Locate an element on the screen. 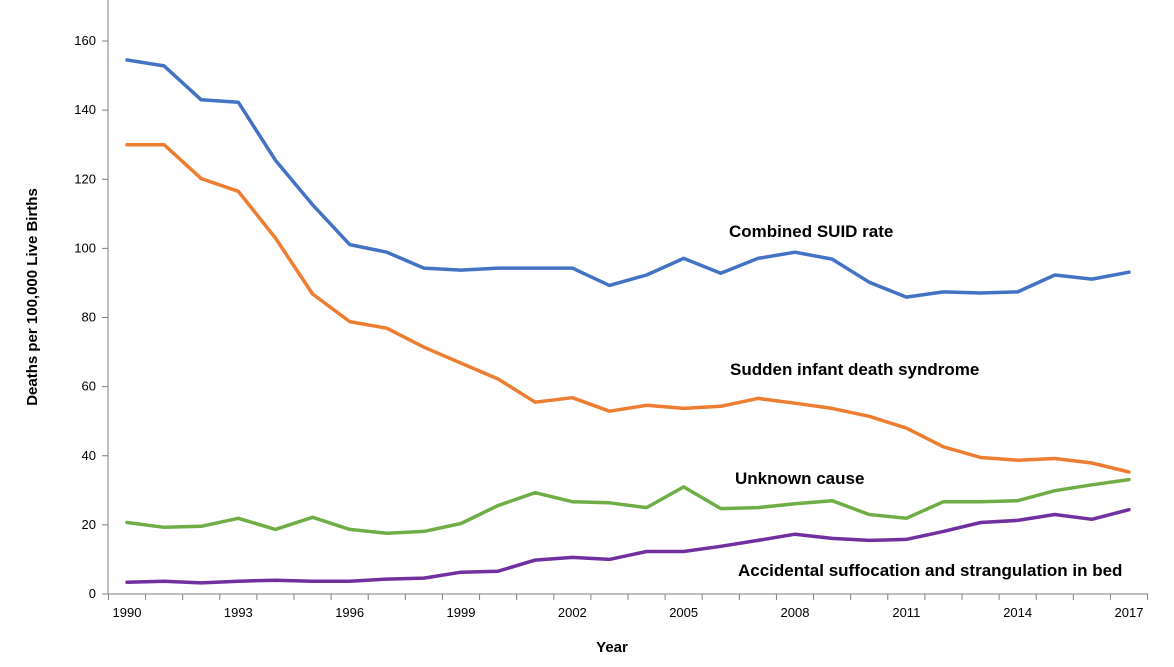 The height and width of the screenshot is (667, 1174). x-ticks: 1990 1993 1996 1999 2002 2005 2008 2011 2014 2017 is located at coordinates (628, 607).